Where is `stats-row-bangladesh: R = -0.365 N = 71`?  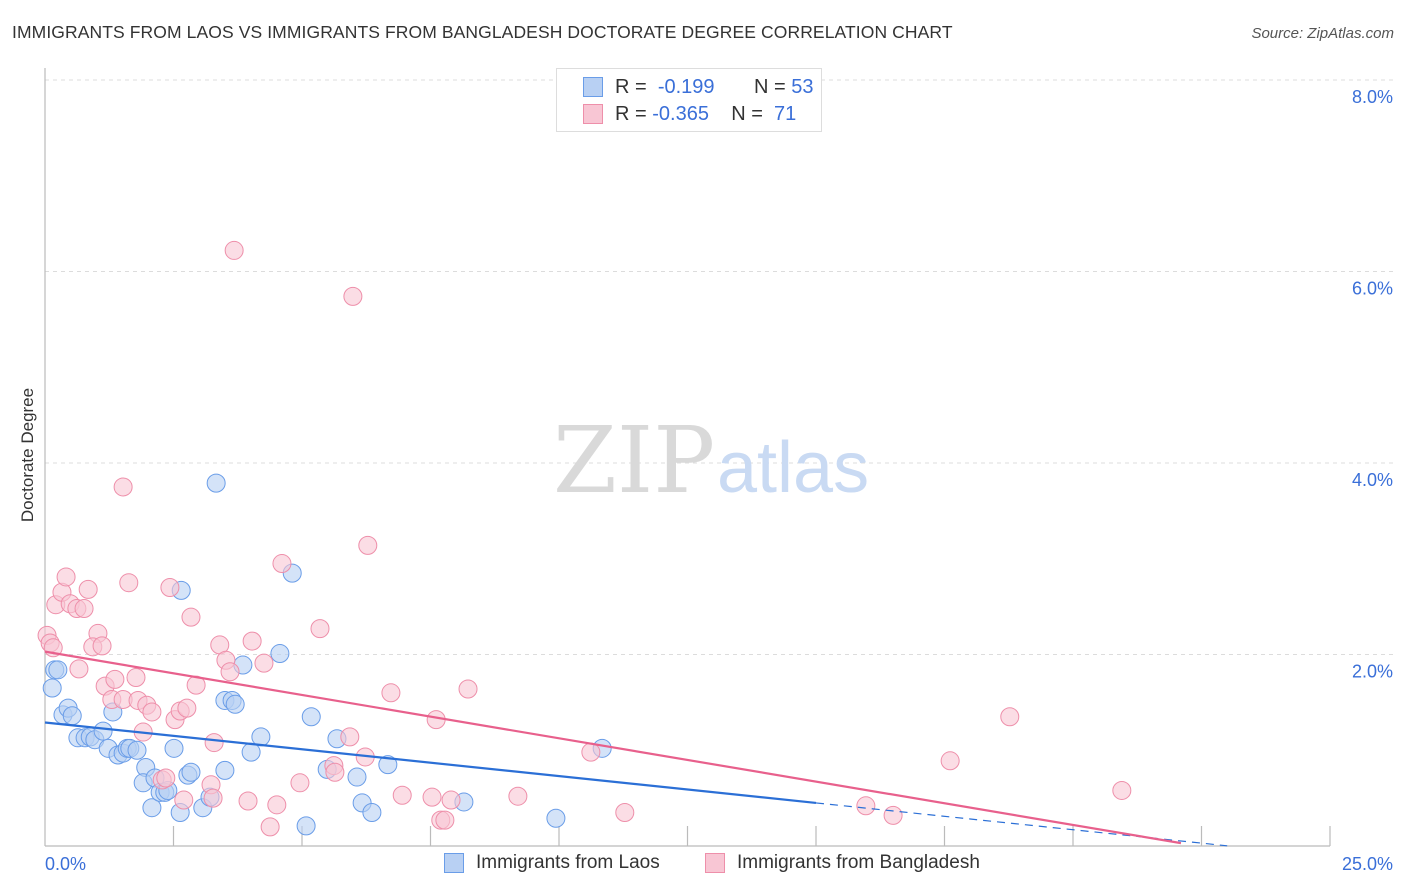
stats-row-bangladesh: R = -0.365 N = 71 is located at coordinates (689, 114).